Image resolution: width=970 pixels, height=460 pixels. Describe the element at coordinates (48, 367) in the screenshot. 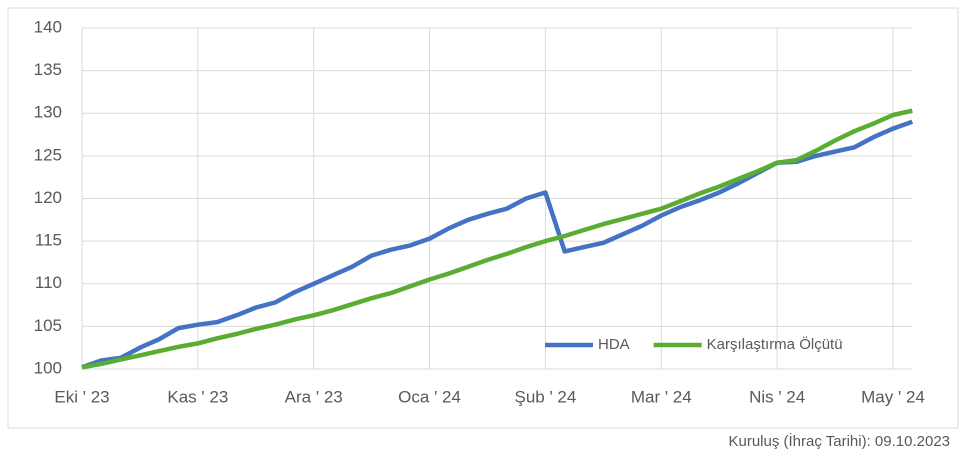

I see `y-tick-label: 100` at that location.